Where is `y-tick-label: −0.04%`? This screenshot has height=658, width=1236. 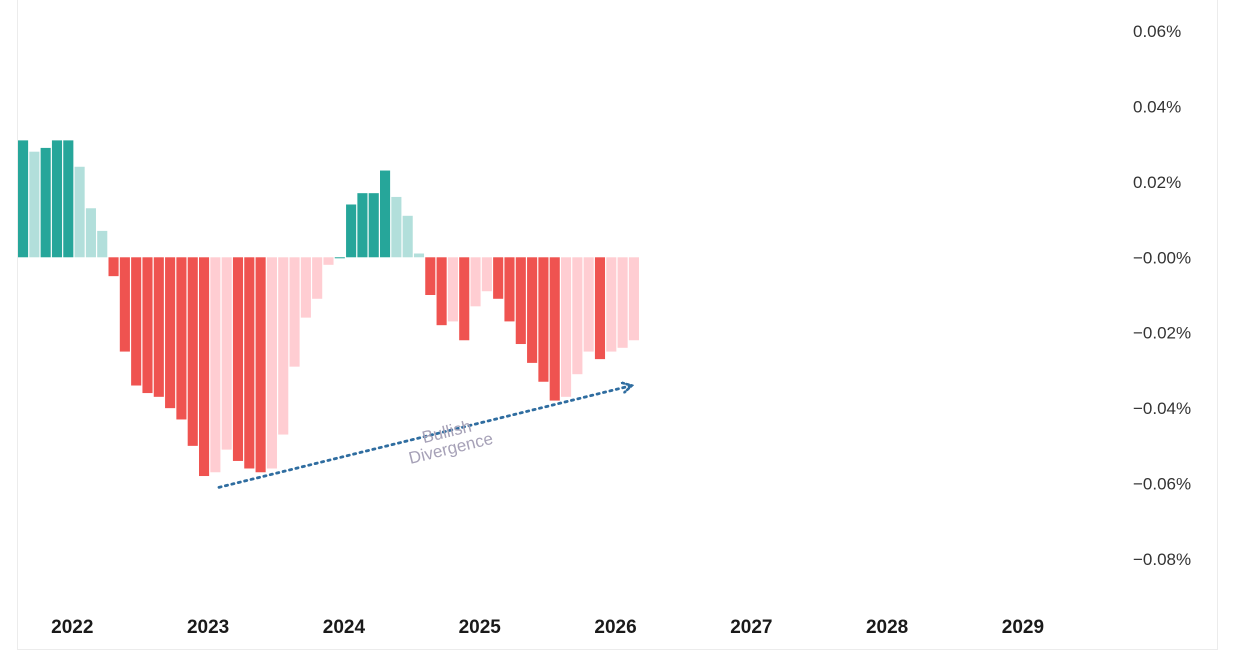 y-tick-label: −0.04% is located at coordinates (1162, 408).